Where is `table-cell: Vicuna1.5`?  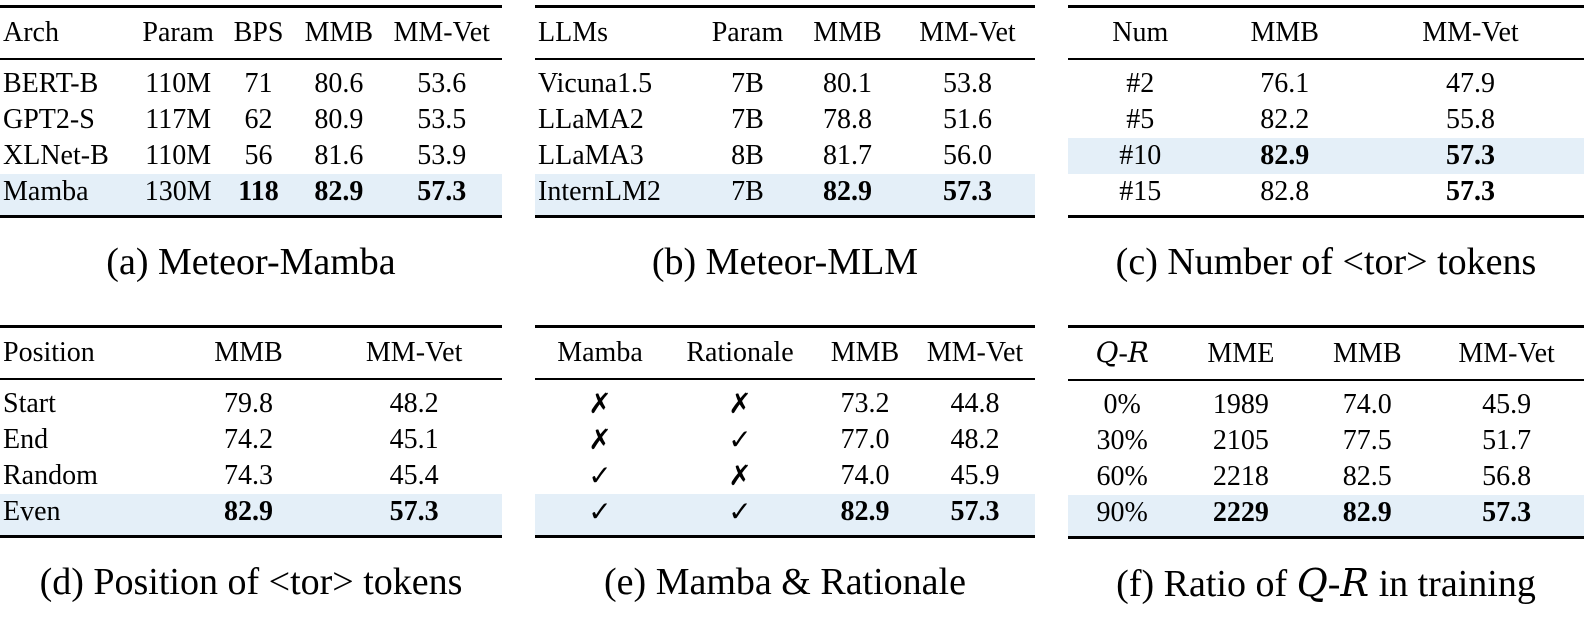
table-cell: Vicuna1.5 is located at coordinates (595, 83).